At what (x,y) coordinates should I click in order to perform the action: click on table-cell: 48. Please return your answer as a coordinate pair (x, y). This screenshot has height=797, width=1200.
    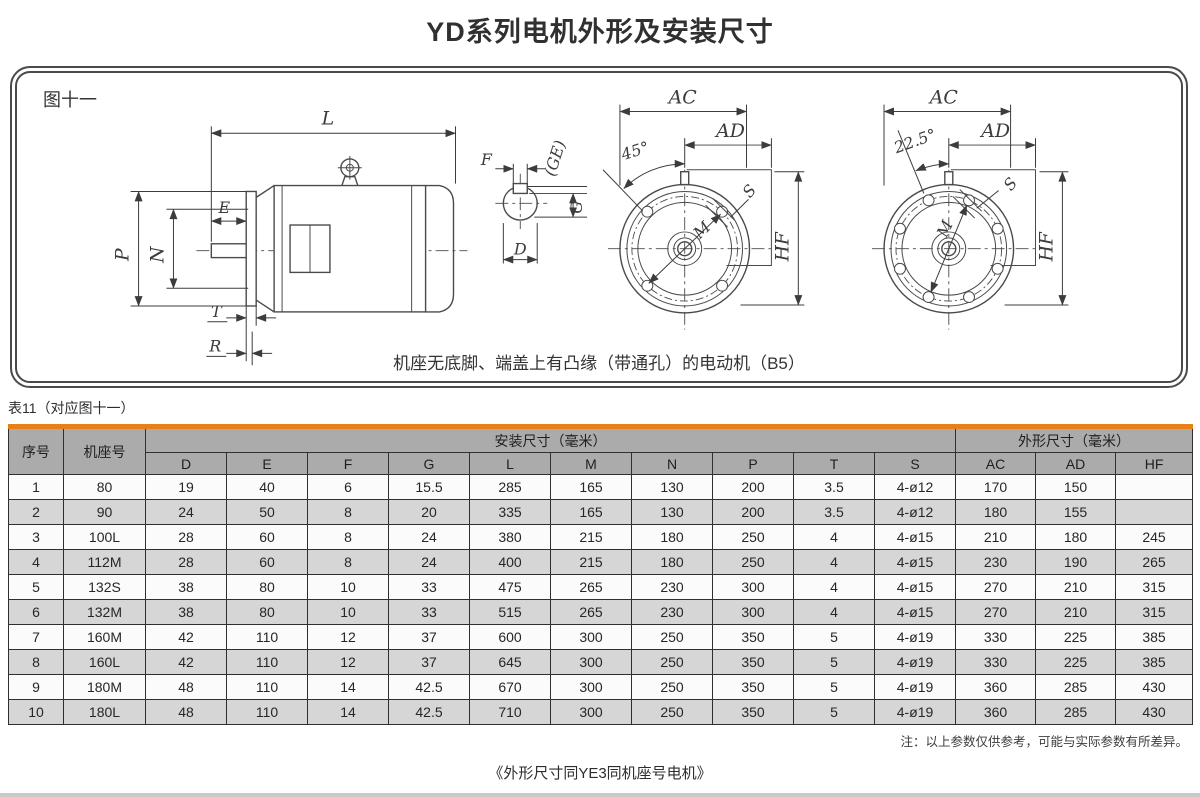
    Looking at the image, I should click on (186, 712).